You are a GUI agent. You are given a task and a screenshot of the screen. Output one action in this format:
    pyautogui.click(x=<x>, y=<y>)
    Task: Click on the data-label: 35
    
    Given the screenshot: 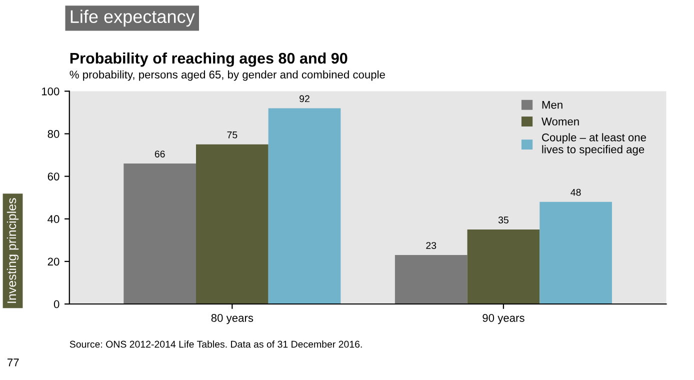 What is the action you would take?
    pyautogui.click(x=503, y=220)
    